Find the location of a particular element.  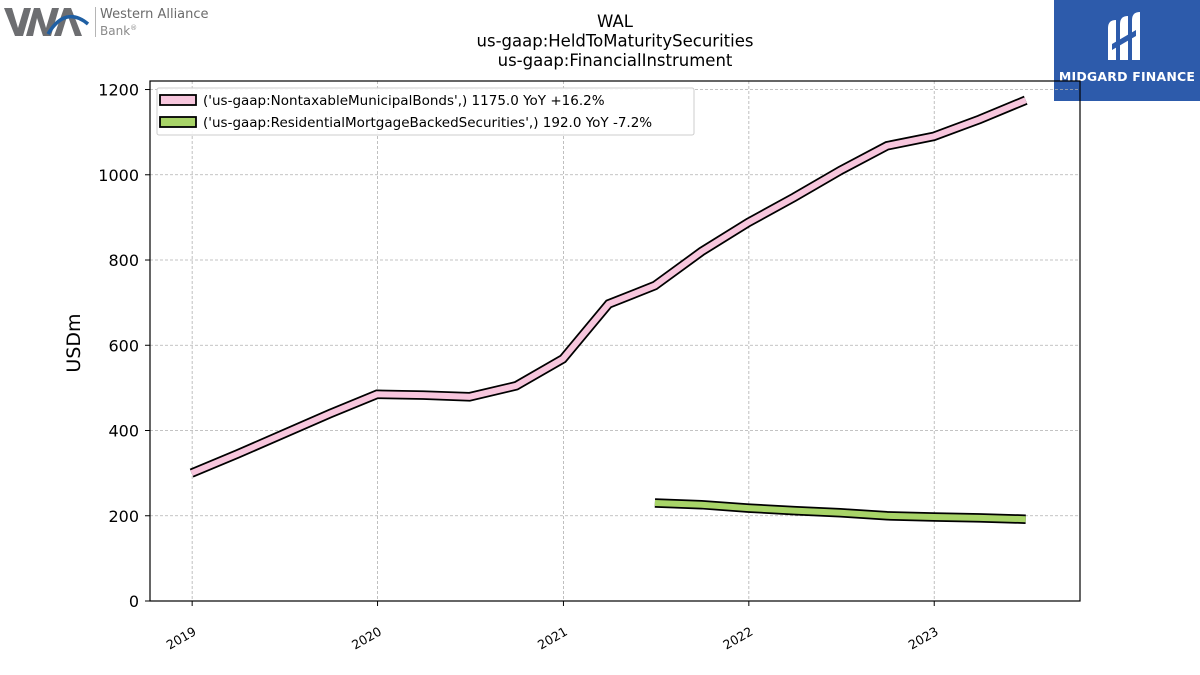

brand-name-line2: Bank® is located at coordinates (118, 31).